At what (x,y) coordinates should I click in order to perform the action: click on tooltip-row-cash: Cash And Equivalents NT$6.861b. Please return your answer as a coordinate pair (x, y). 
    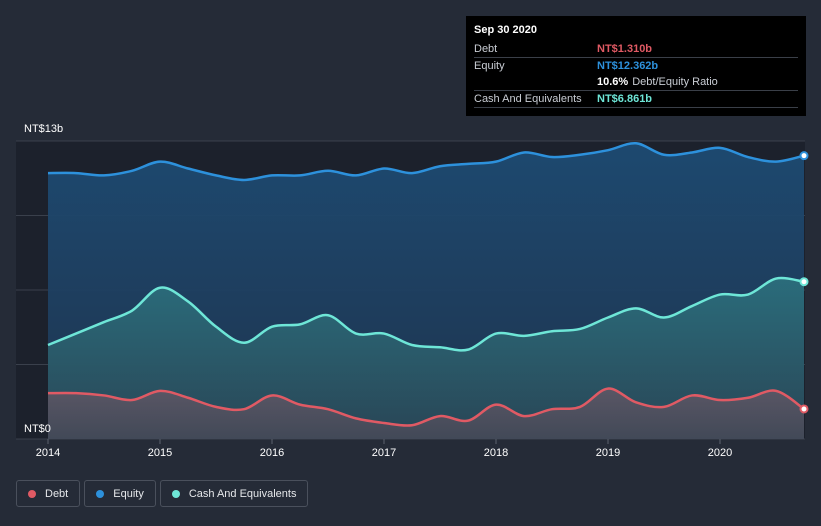
    Looking at the image, I should click on (636, 99).